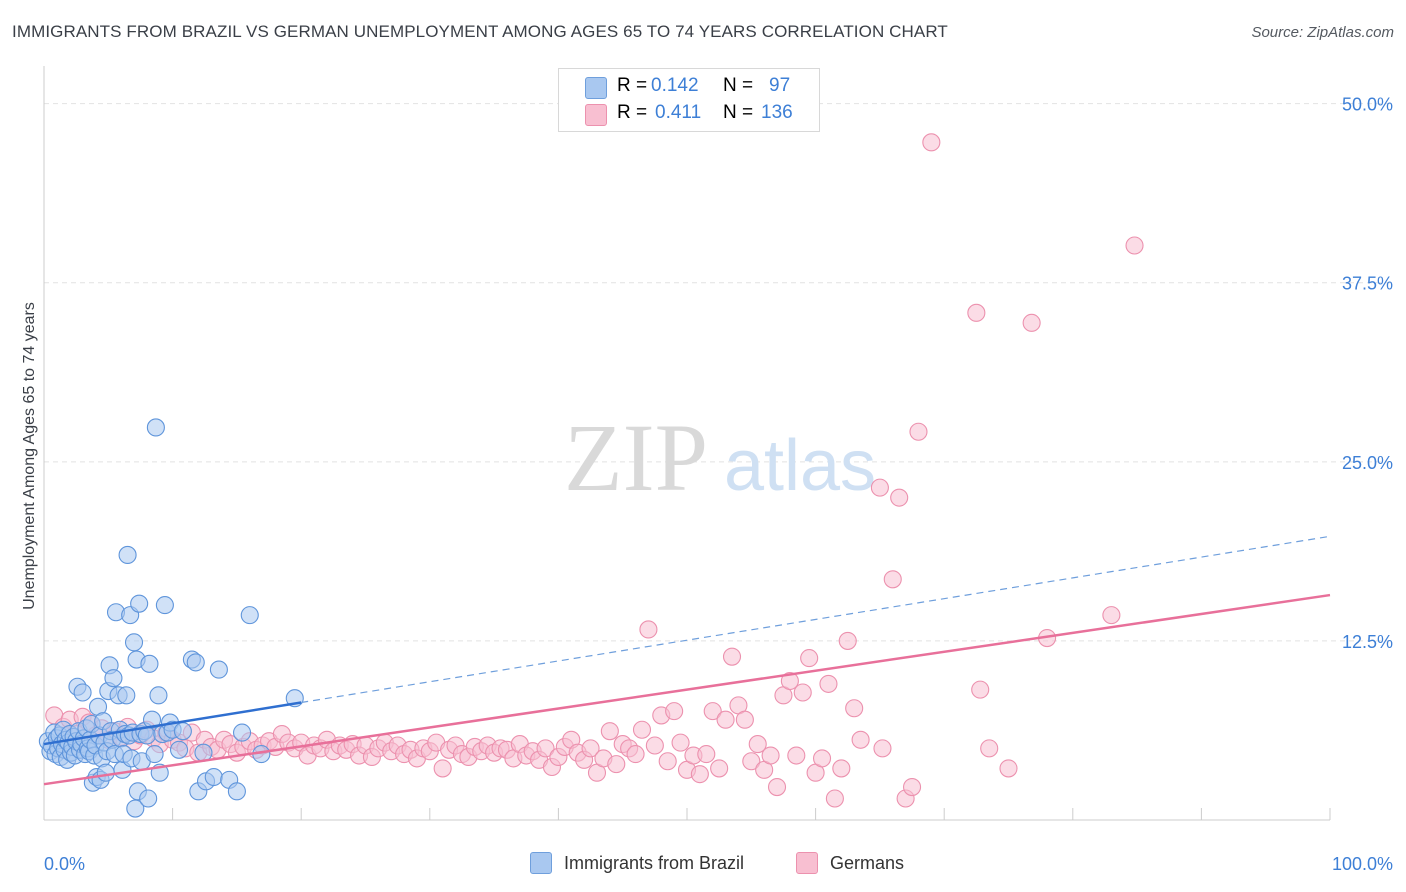 This screenshot has height=892, width=1406. Describe the element at coordinates (689, 100) in the screenshot. I see `correlation-legend: R = 0.142 N = 97 R = 0.411 N = 136` at that location.